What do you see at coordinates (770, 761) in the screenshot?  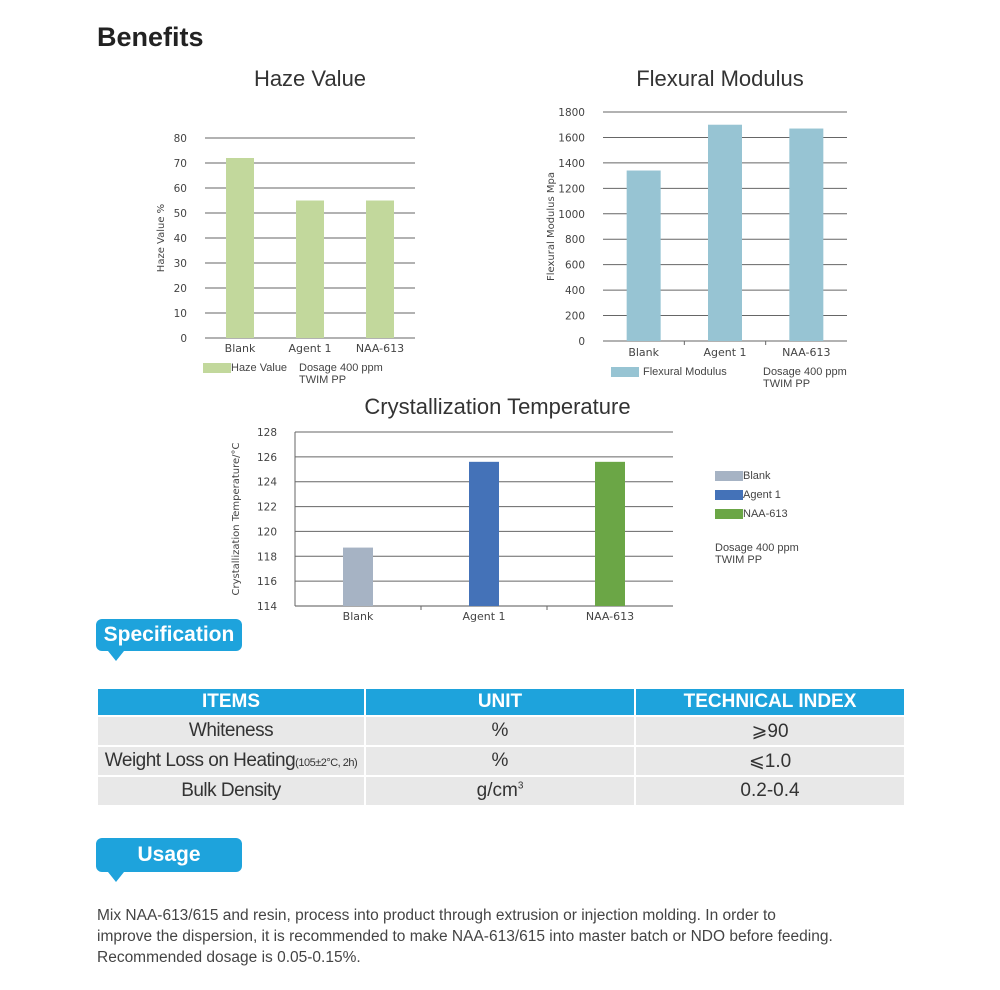 I see `index-cell: ⩽1.0` at bounding box center [770, 761].